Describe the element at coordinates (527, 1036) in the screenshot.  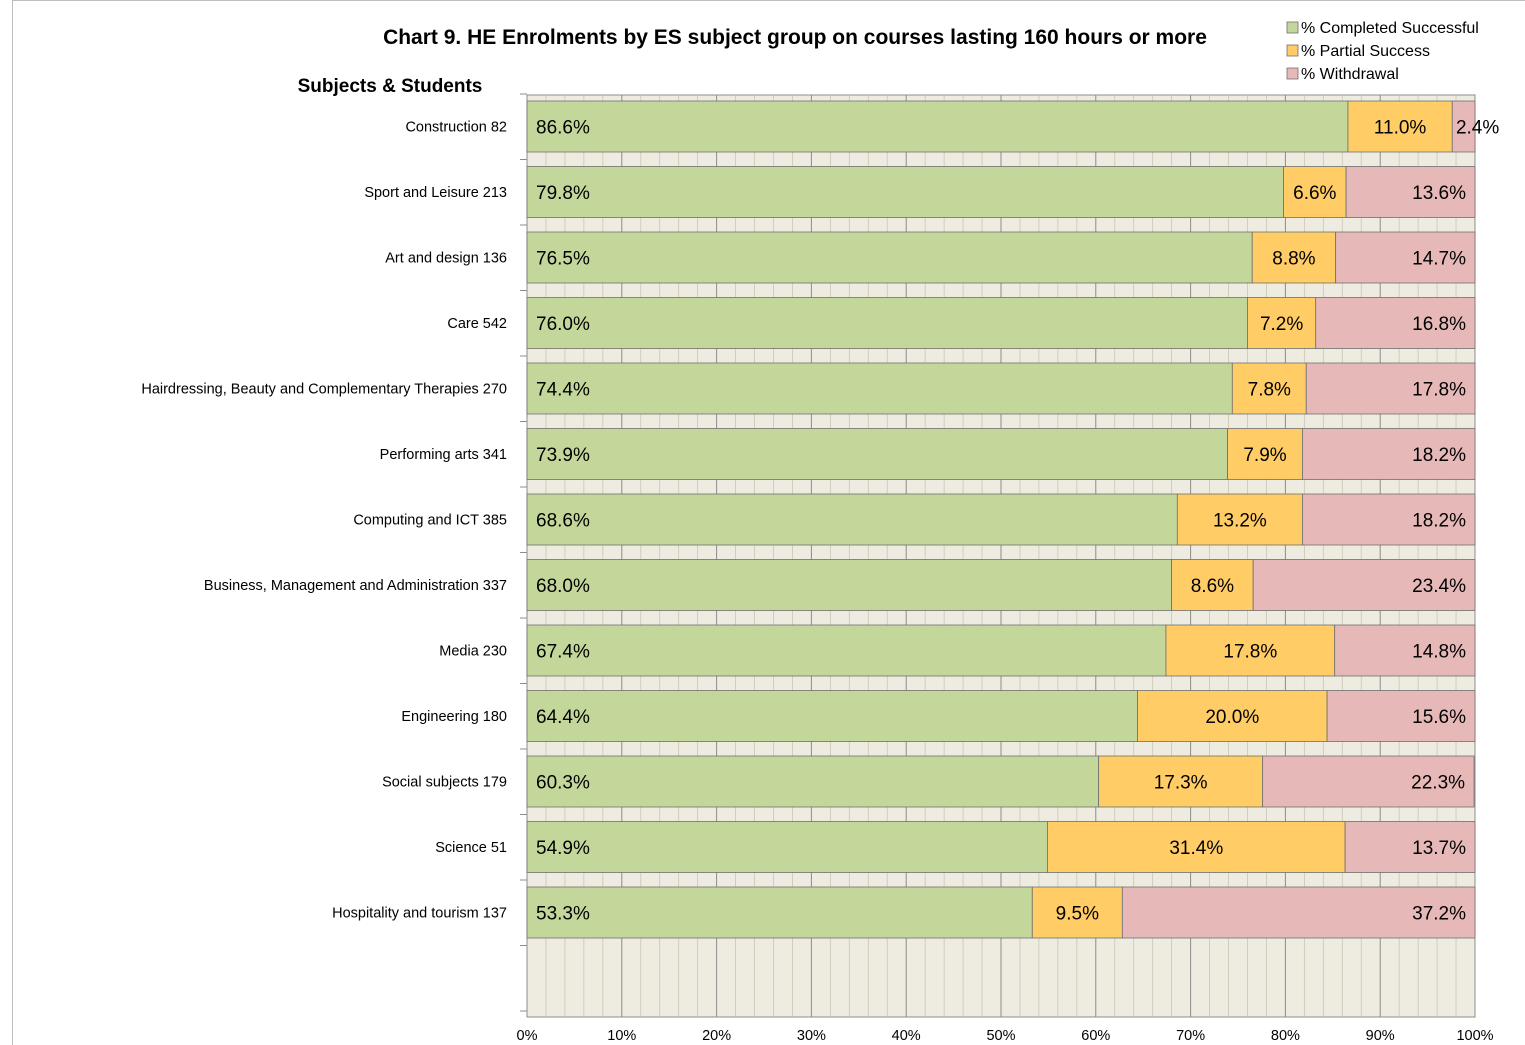
I see `x-tick-label: 0%` at that location.